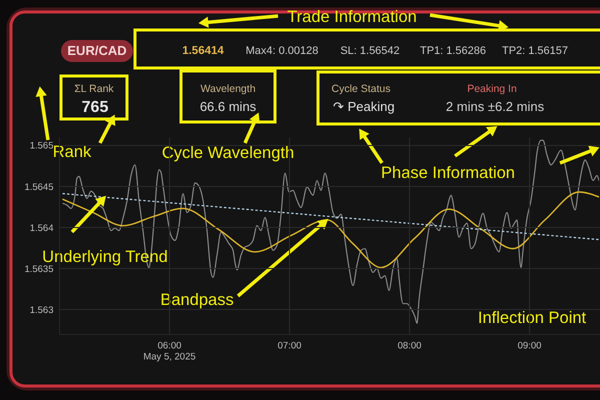  I want to click on text: TP2: 1.56157, so click(535, 51).